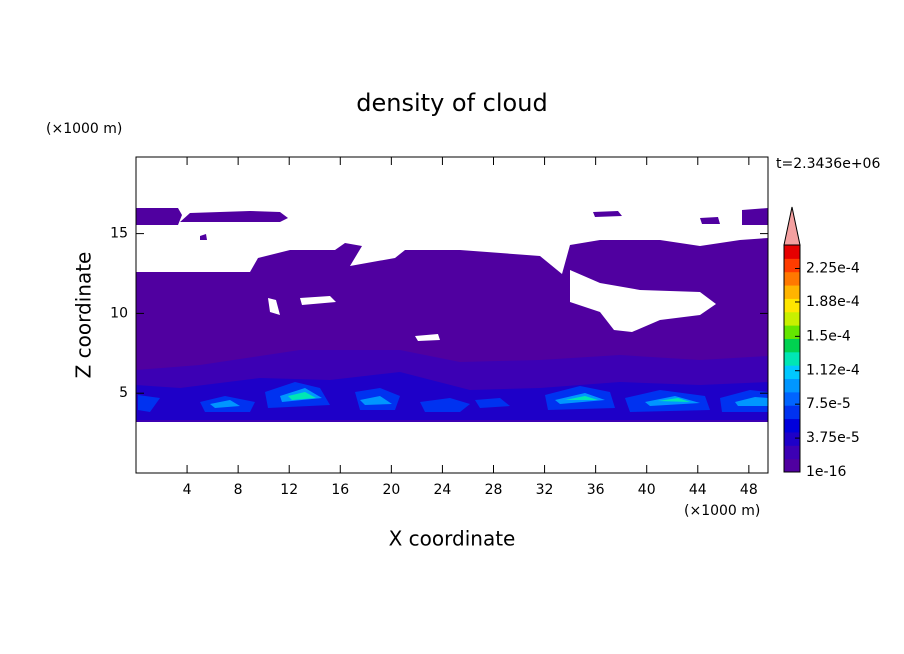 The image size is (904, 654). I want to click on x-tick-label: 8, so click(238, 490).